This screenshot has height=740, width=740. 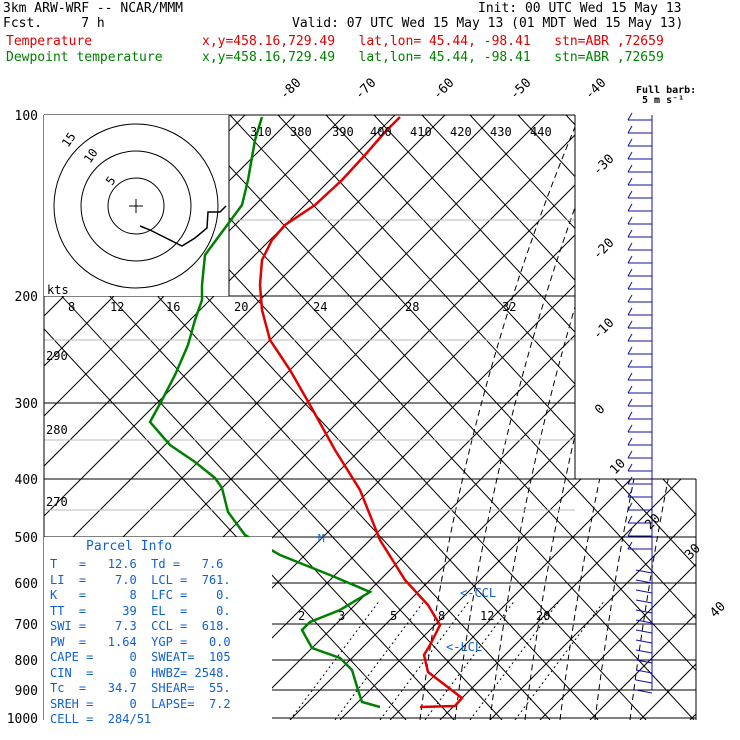 I want to click on pressure-label: 900, so click(x=26, y=691).